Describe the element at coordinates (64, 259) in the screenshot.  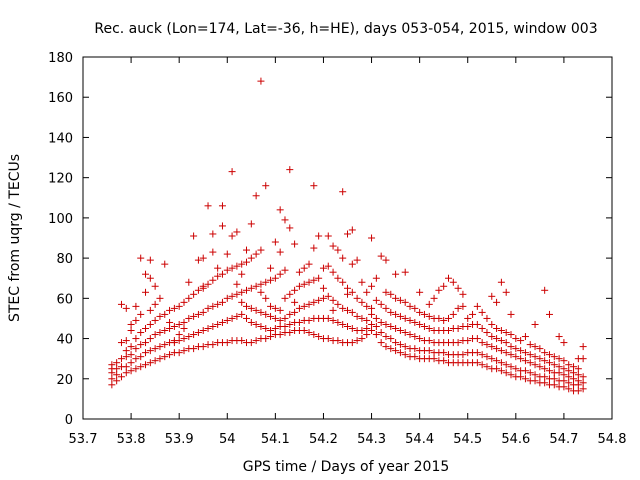
I see `y-tick-label: 80` at that location.